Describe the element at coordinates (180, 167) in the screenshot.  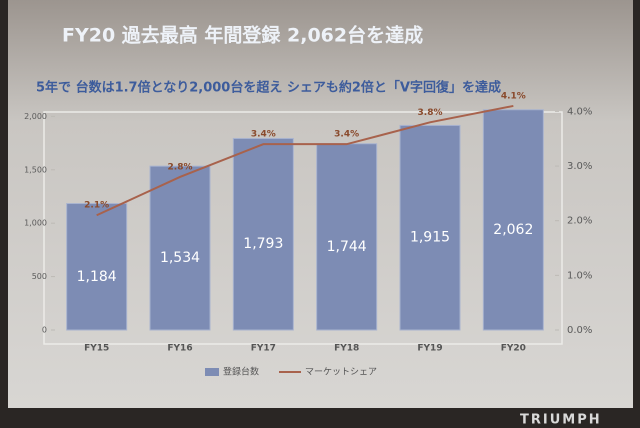
I see `line-label: 2.8%` at that location.